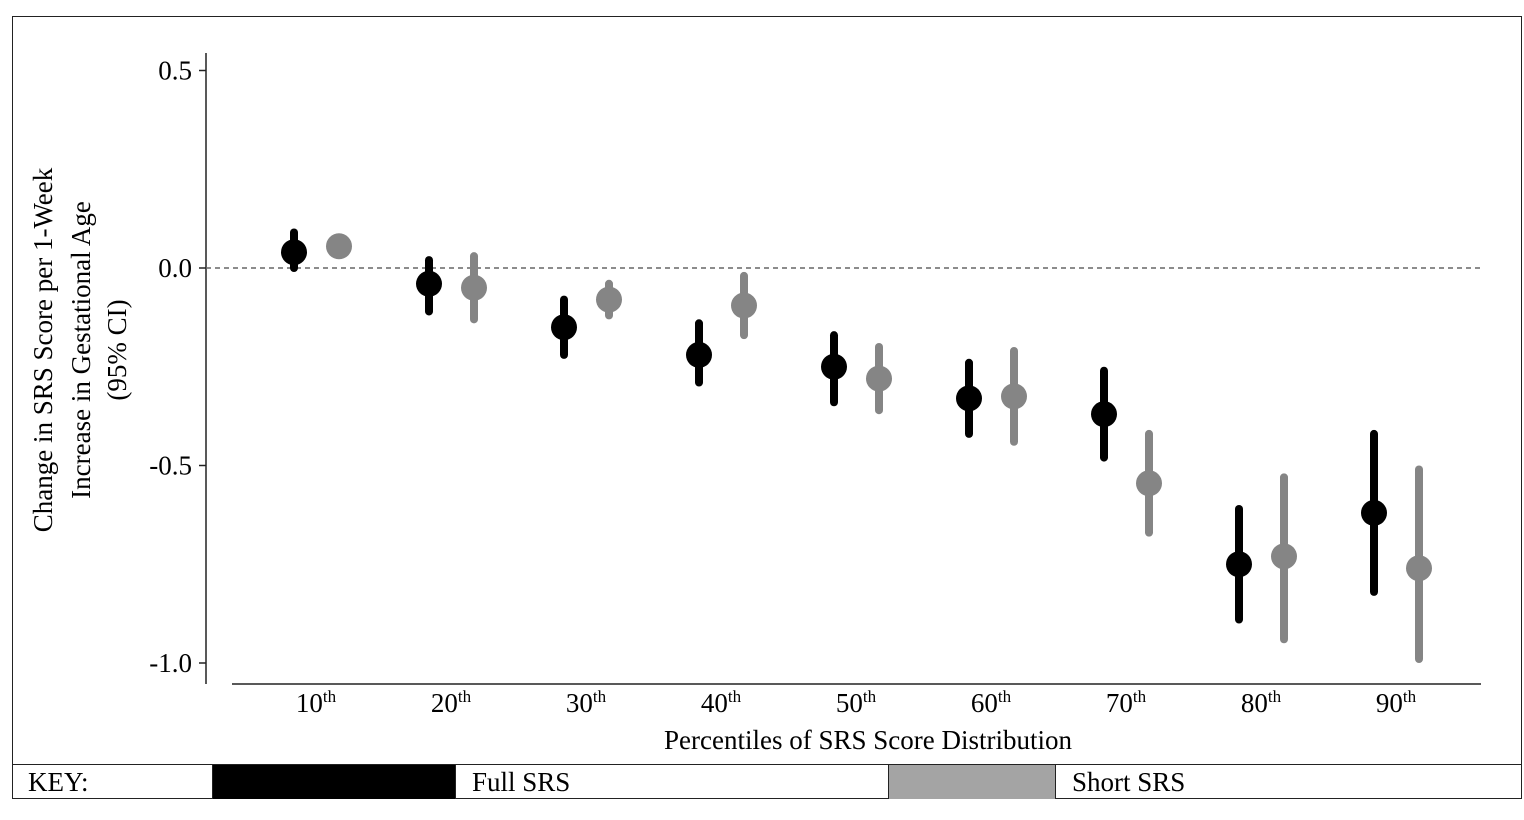 The height and width of the screenshot is (820, 1524). I want to click on x-tick-label-0: 10th, so click(316, 702).